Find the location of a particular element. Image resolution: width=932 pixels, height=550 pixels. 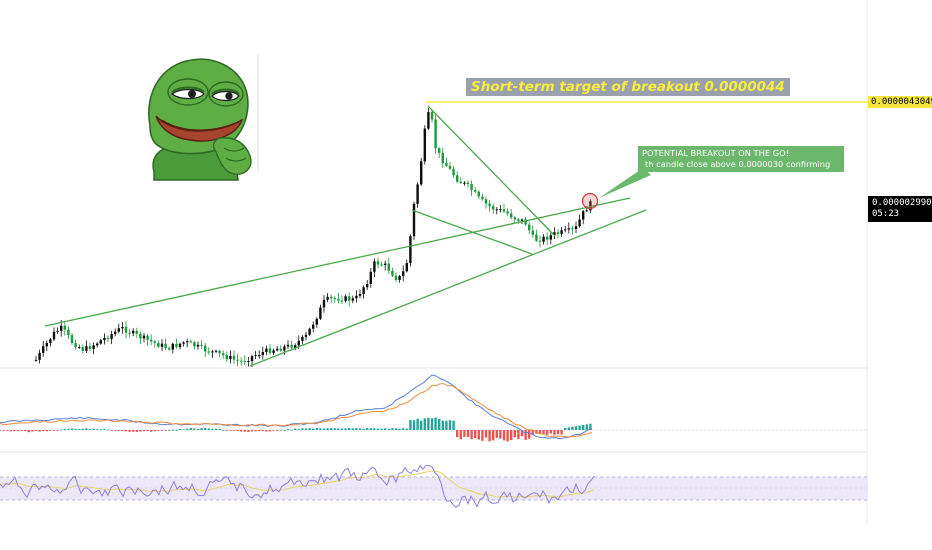

current-price-tag: 0.00000299010 05:23 is located at coordinates (900, 209).